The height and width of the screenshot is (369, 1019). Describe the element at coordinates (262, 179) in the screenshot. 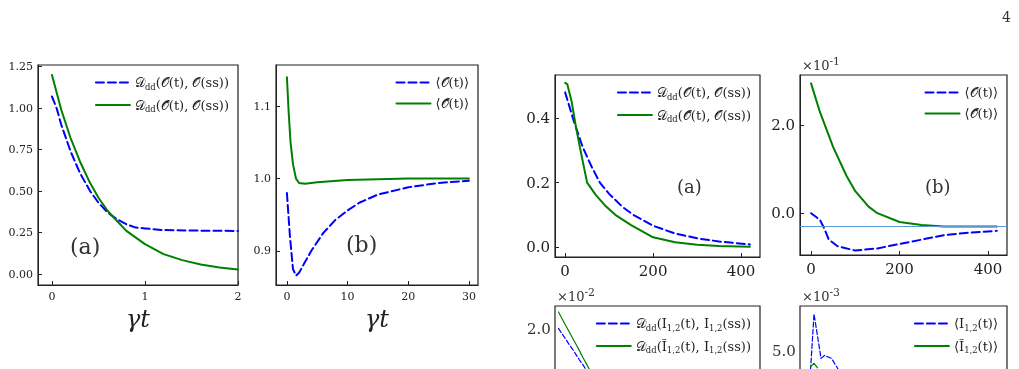

I see `y-tick-label: 1.0` at that location.